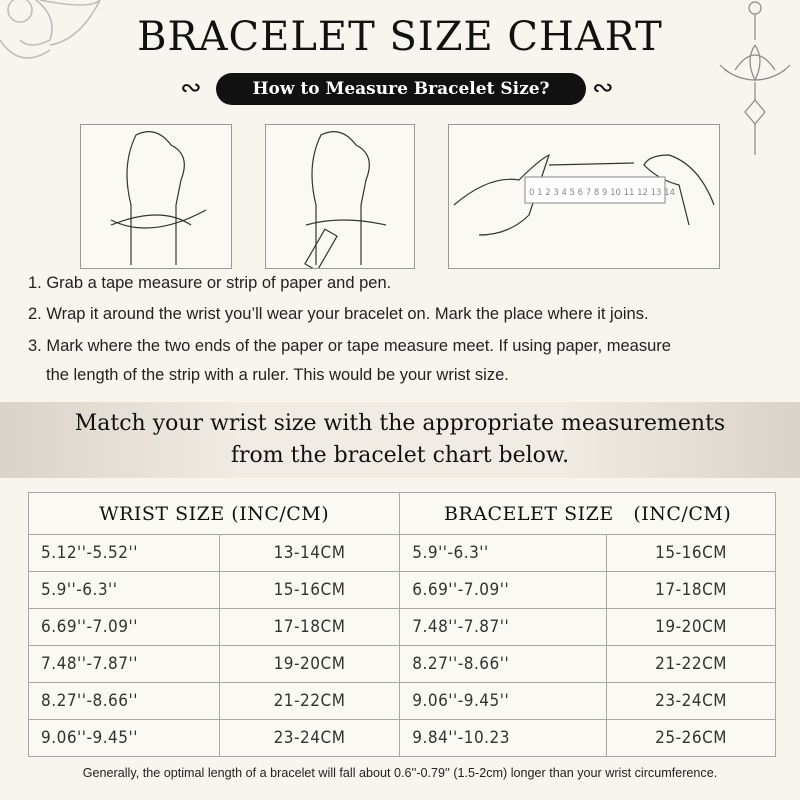 This screenshot has width=800, height=800. What do you see at coordinates (50, 29) in the screenshot?
I see `mandala-decoration-icon` at bounding box center [50, 29].